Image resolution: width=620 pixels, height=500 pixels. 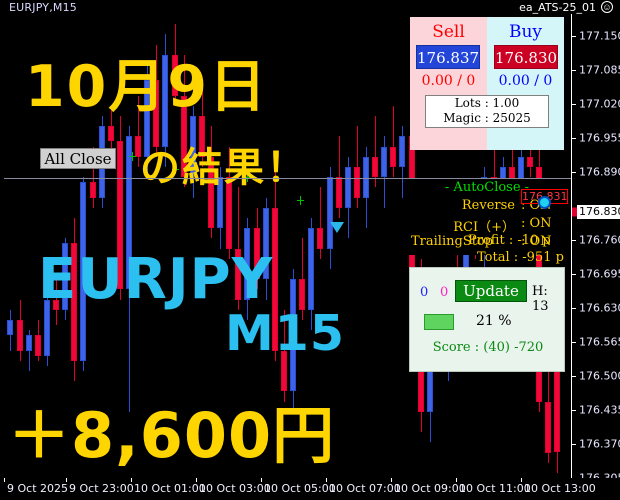 I want to click on current-price-marker, so click(x=574, y=212).